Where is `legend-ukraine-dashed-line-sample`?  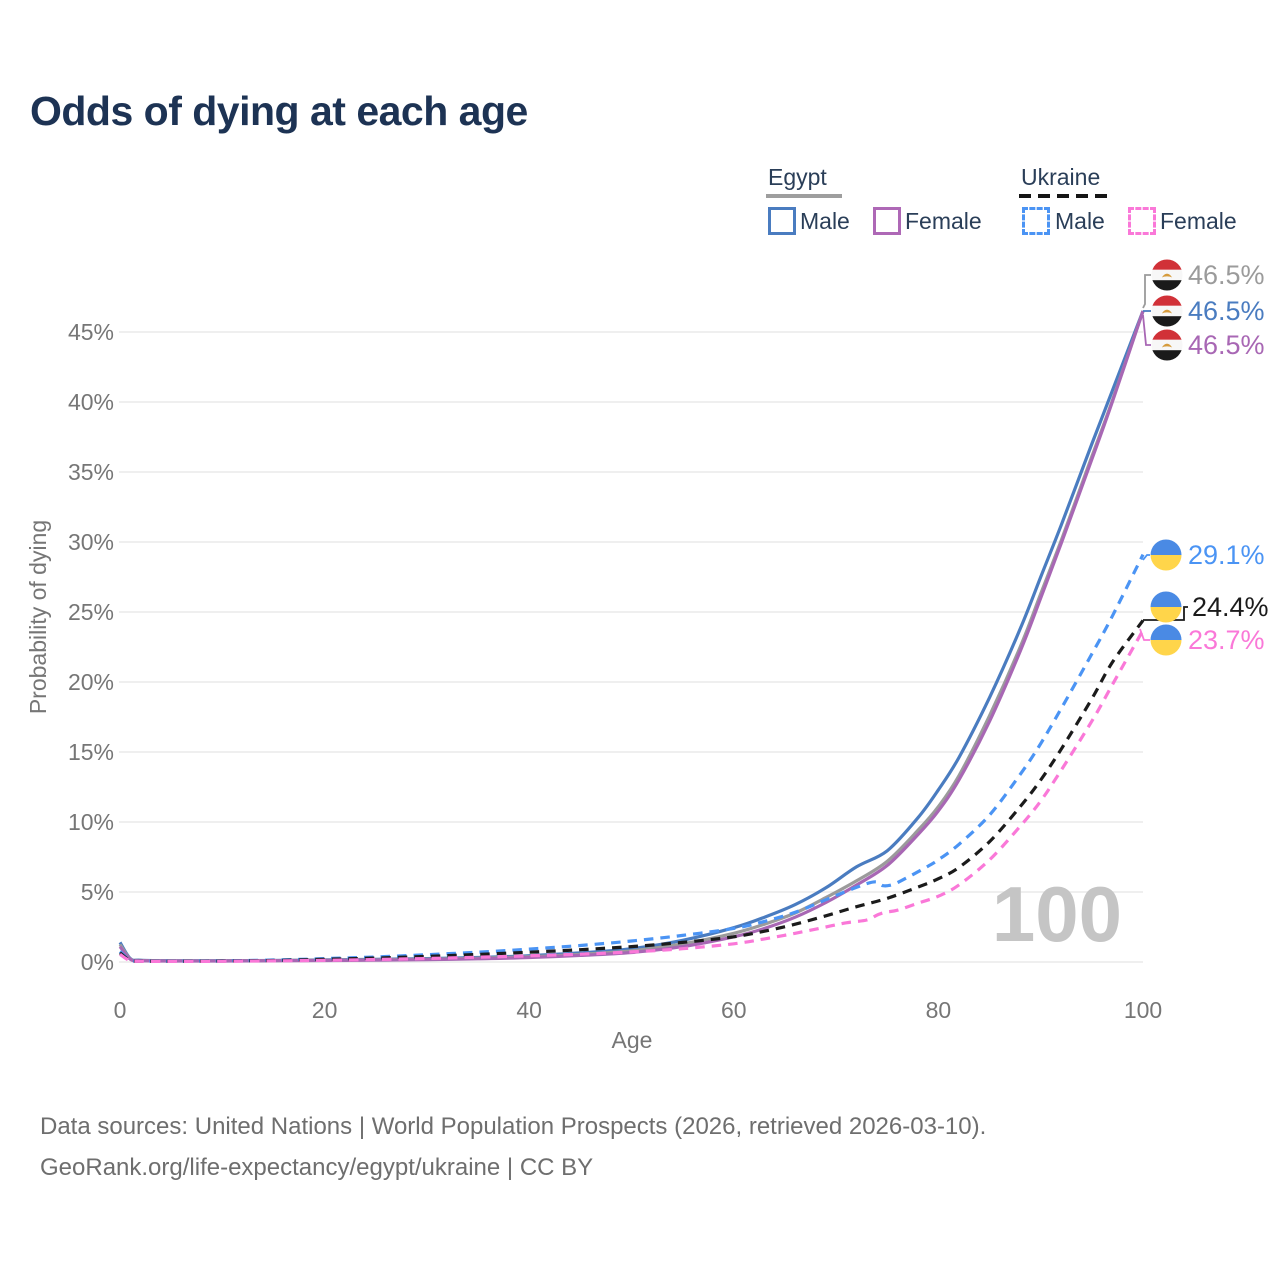
legend-ukraine-dashed-line-sample is located at coordinates (1064, 196).